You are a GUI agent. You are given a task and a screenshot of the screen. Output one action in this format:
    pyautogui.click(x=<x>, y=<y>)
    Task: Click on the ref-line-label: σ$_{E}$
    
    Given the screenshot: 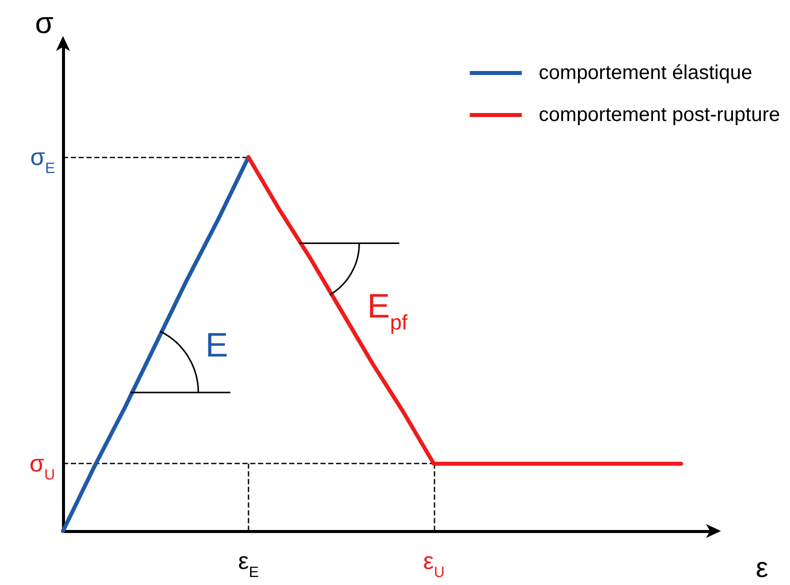 What is the action you would take?
    pyautogui.click(x=43, y=161)
    